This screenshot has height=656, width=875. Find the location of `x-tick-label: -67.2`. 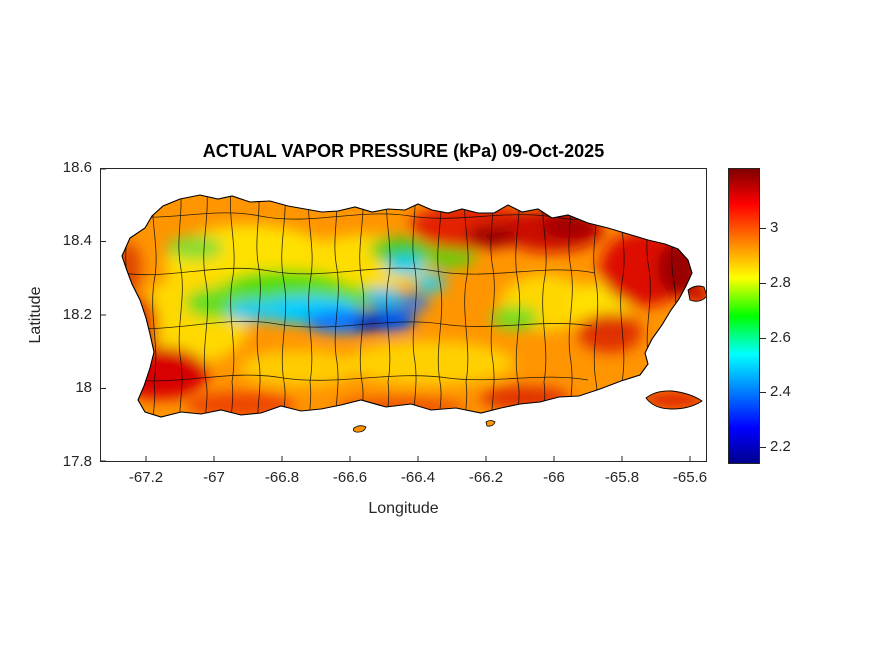

x-tick-label: -67.2 is located at coordinates (146, 477).